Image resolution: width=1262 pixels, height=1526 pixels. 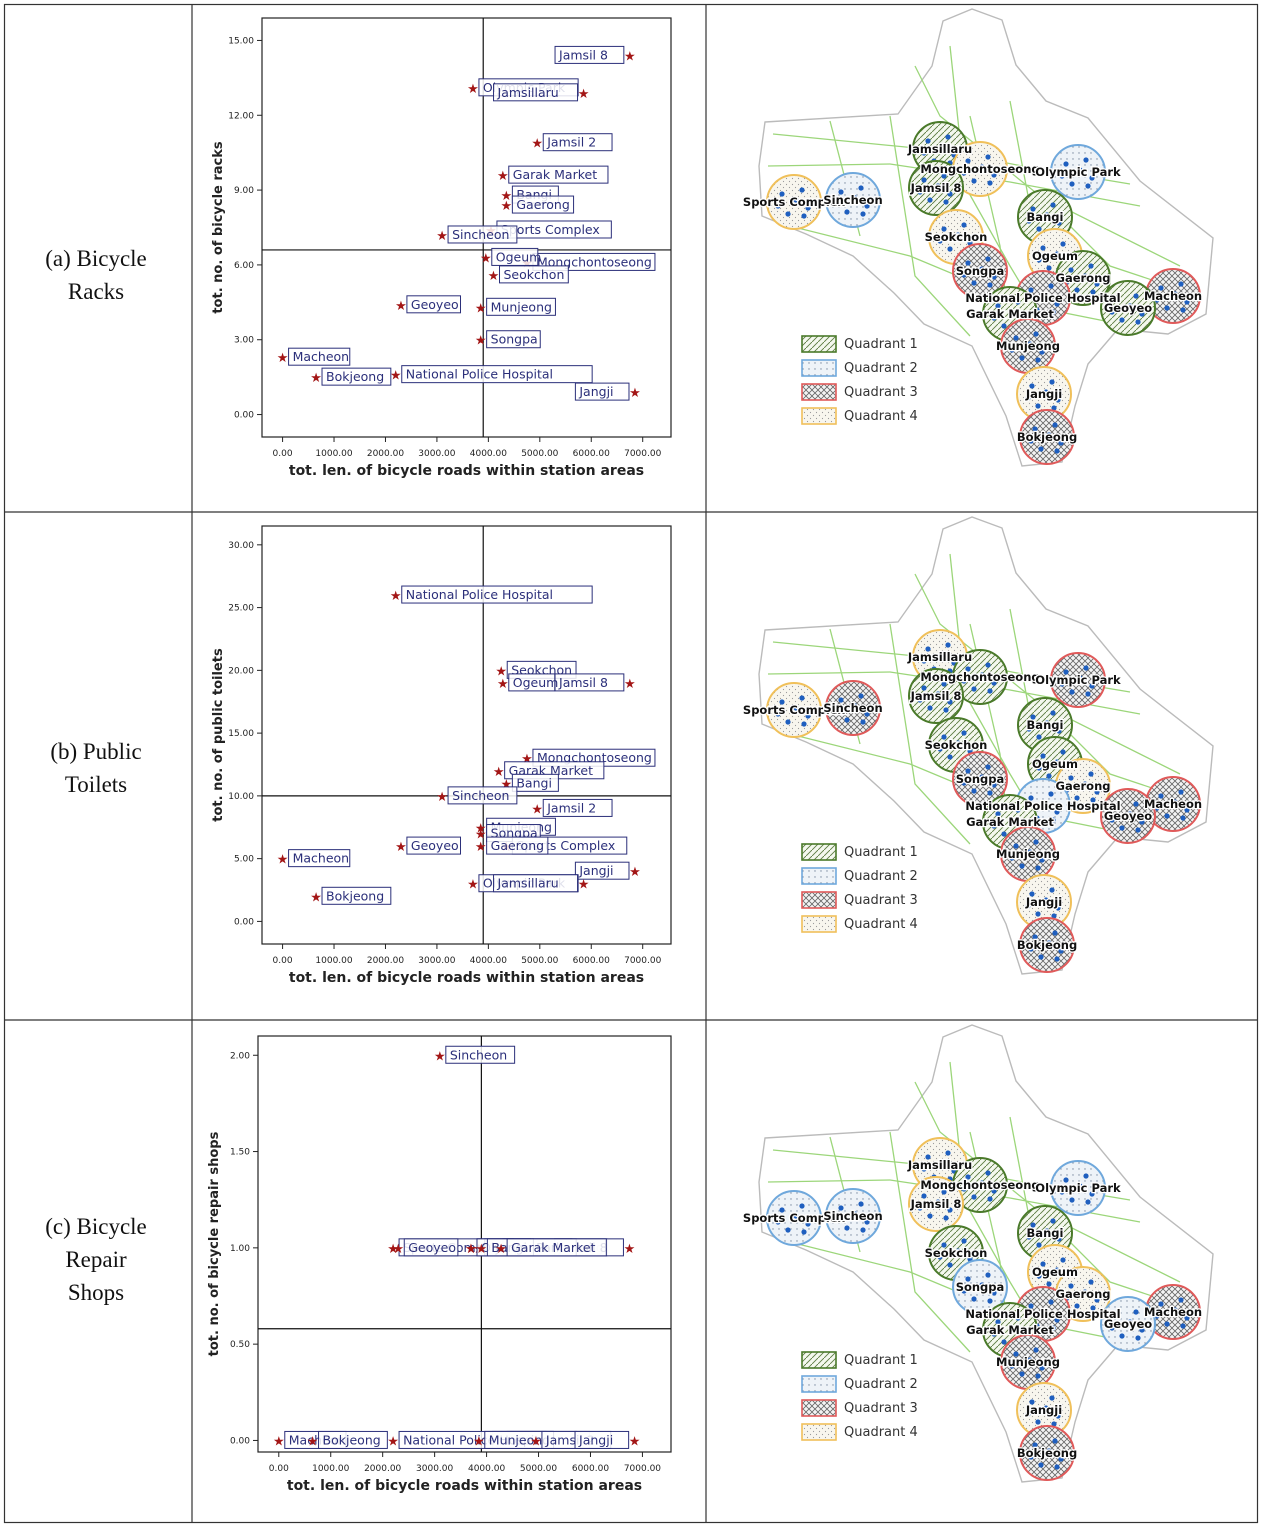 I want to click on station-label-macheon: Macheon, so click(x=1173, y=804).